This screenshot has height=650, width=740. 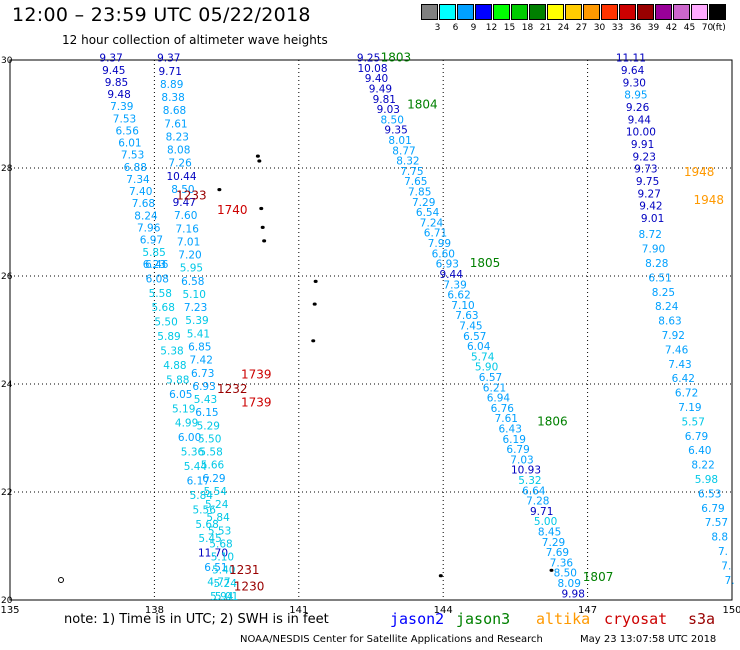 What do you see at coordinates (437, 28) in the screenshot?
I see `legend-label: 3` at bounding box center [437, 28].